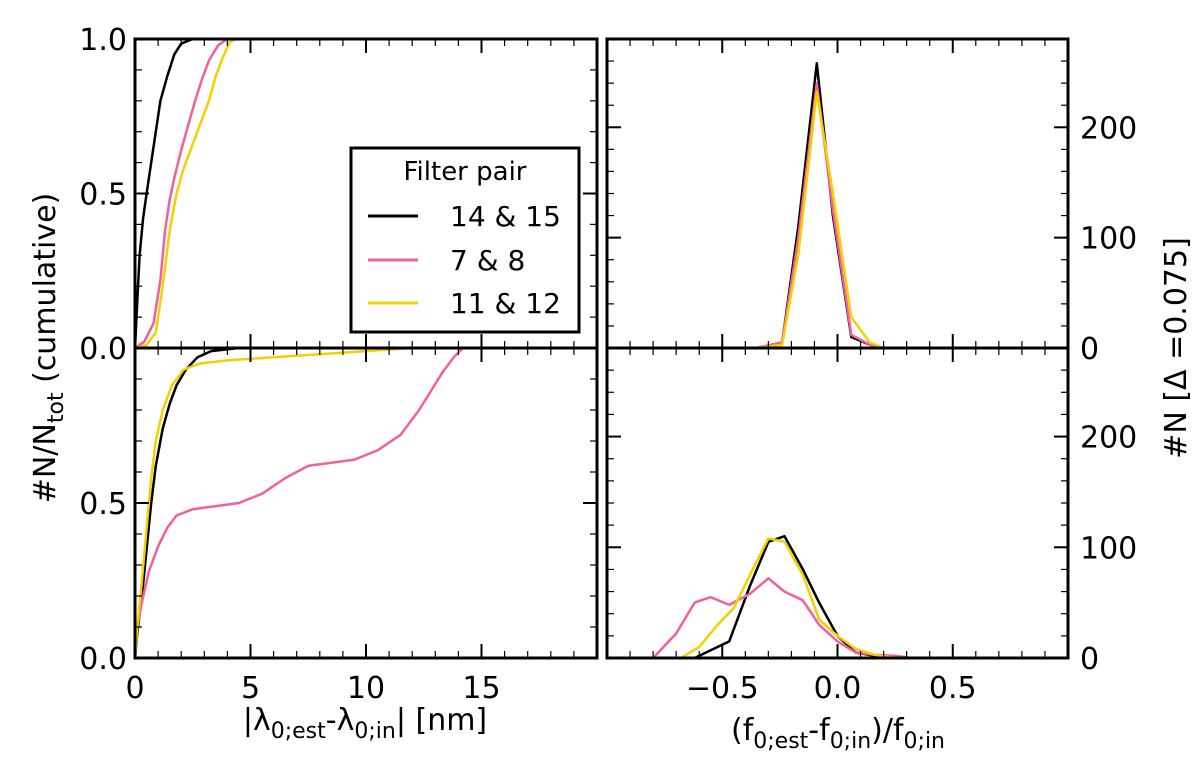 The height and width of the screenshot is (760, 1200). Describe the element at coordinates (250, 688) in the screenshot. I see `x-tick-label: 5` at that location.